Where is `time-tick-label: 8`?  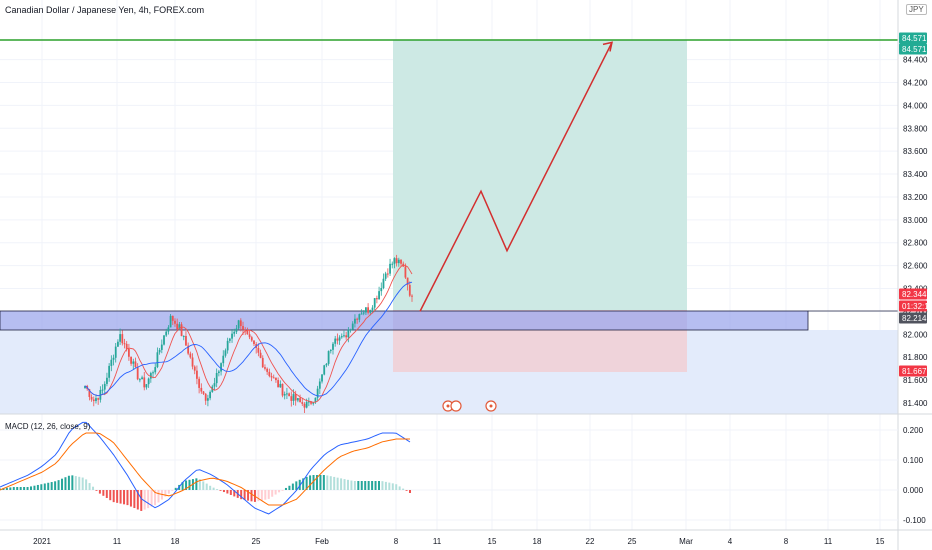 time-tick-label: 8 is located at coordinates (786, 541).